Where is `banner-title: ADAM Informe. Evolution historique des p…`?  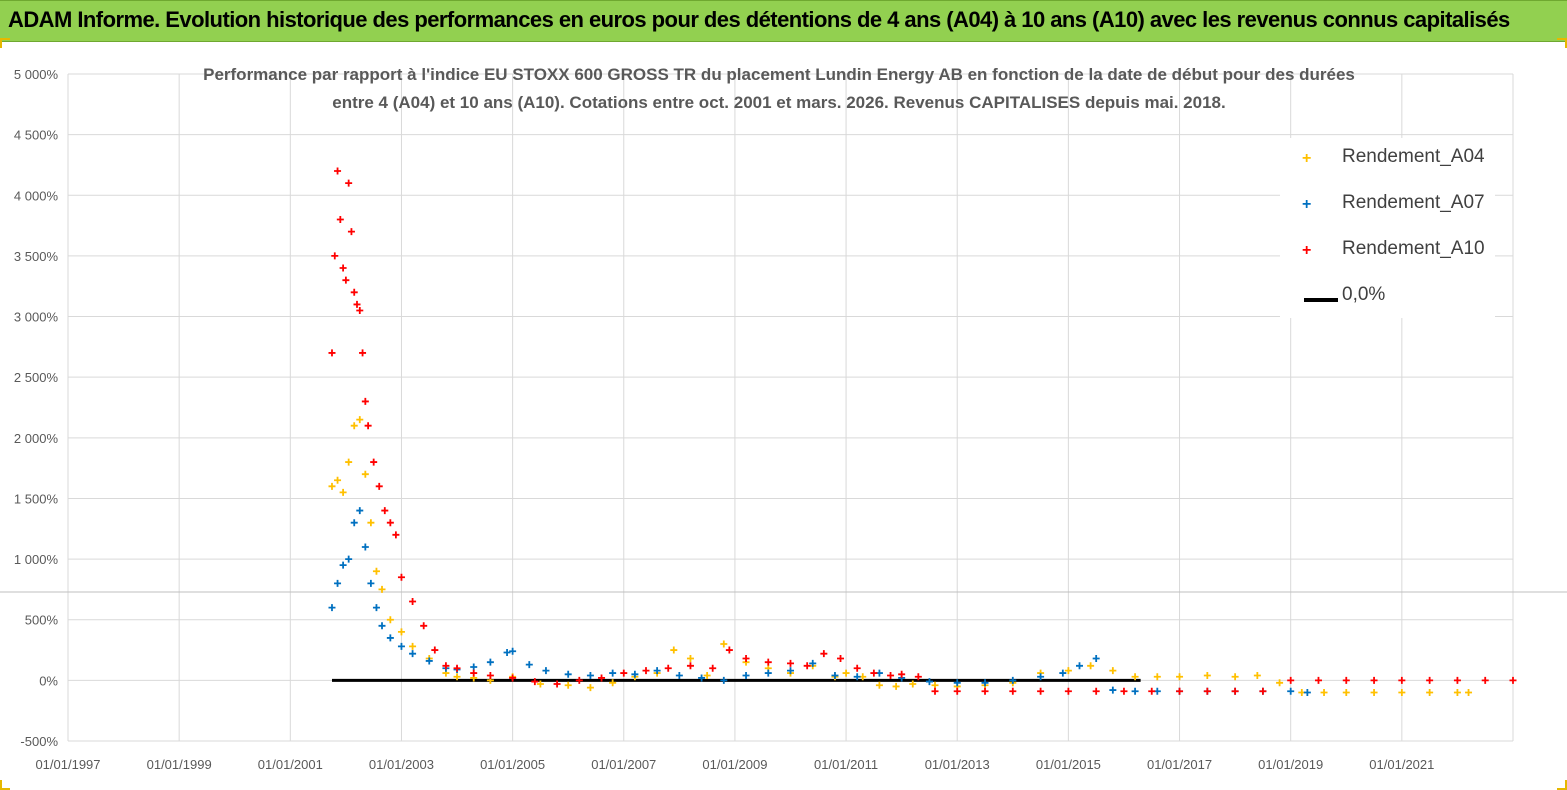
banner-title: ADAM Informe. Evolution historique des p… is located at coordinates (759, 19).